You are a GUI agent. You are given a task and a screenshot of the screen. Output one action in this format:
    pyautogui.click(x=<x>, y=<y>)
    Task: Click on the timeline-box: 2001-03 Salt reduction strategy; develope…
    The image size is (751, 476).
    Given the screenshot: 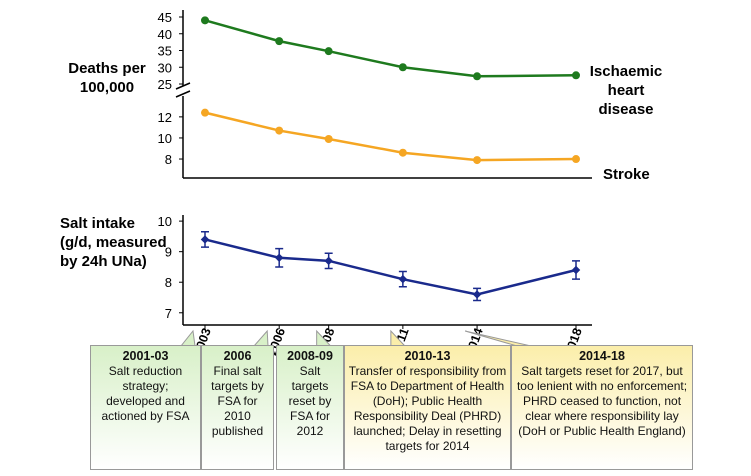 What is the action you would take?
    pyautogui.click(x=145, y=407)
    